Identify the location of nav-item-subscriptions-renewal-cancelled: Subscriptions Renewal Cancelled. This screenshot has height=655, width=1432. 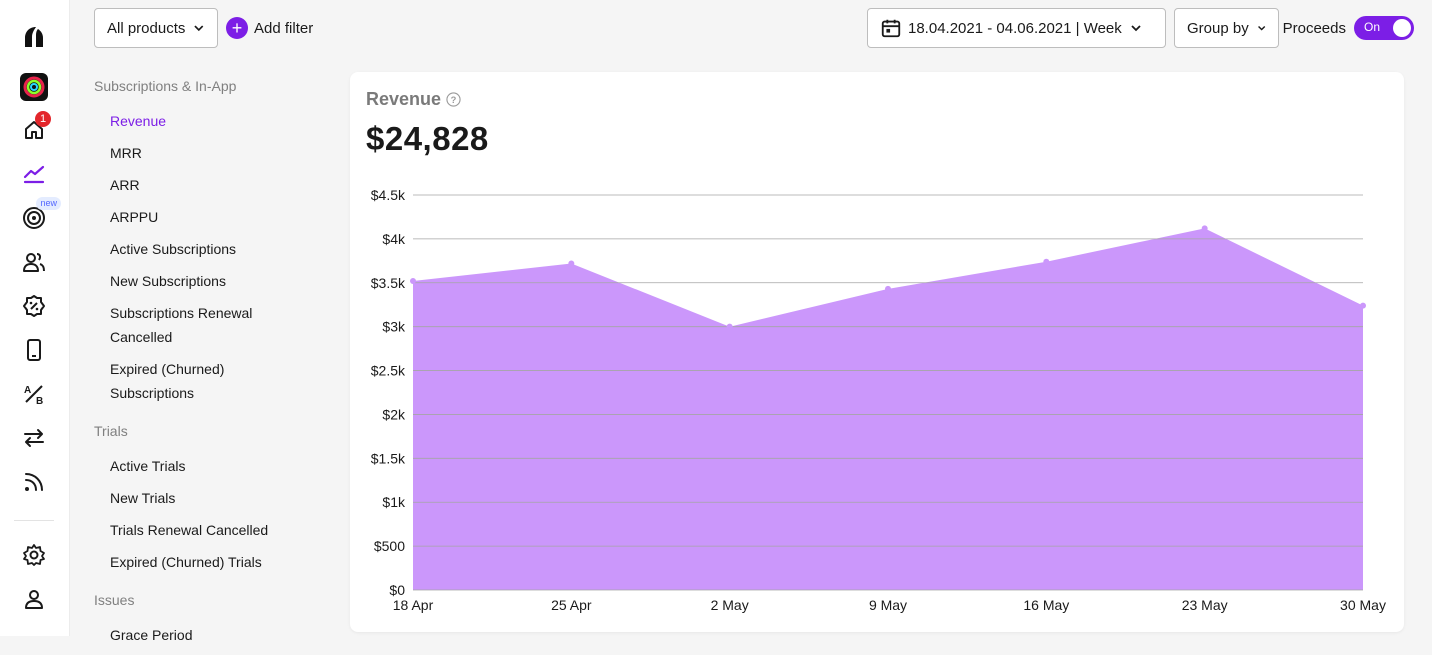
(181, 325).